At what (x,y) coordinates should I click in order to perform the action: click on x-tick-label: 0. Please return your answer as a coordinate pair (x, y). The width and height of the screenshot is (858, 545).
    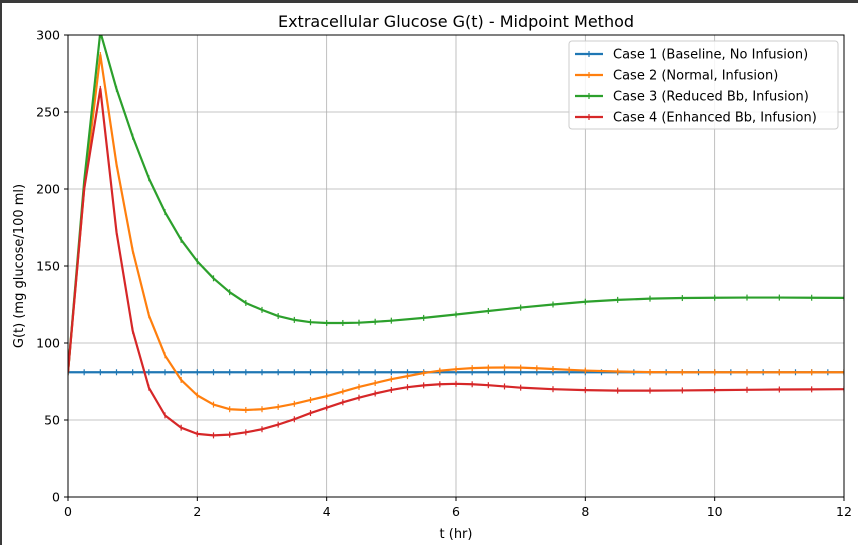
    Looking at the image, I should click on (68, 511).